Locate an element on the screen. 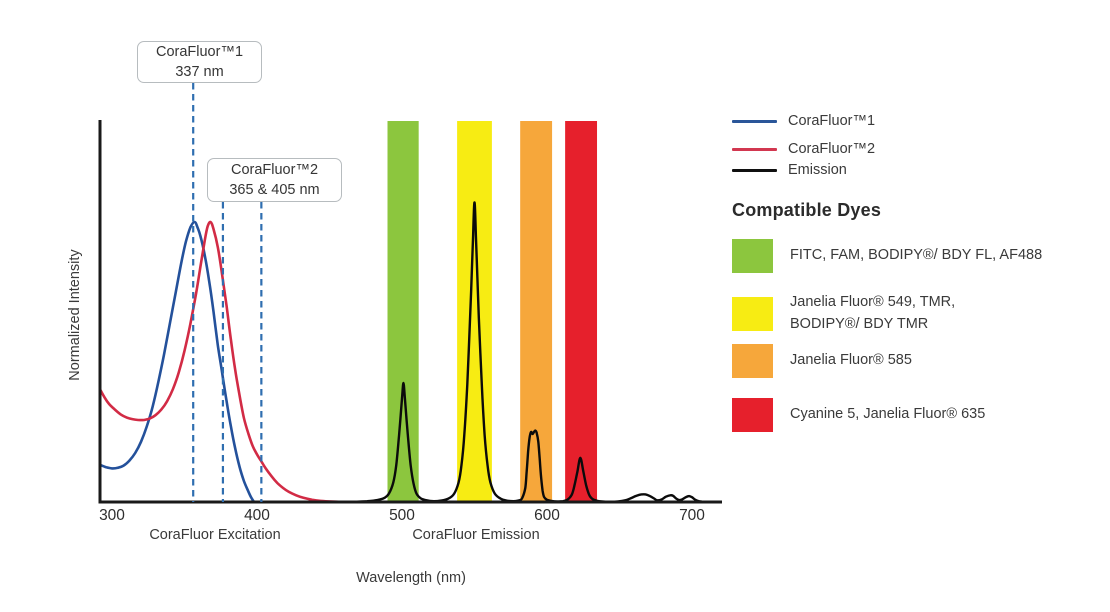  x-tick-label-700: 700 is located at coordinates (692, 515).